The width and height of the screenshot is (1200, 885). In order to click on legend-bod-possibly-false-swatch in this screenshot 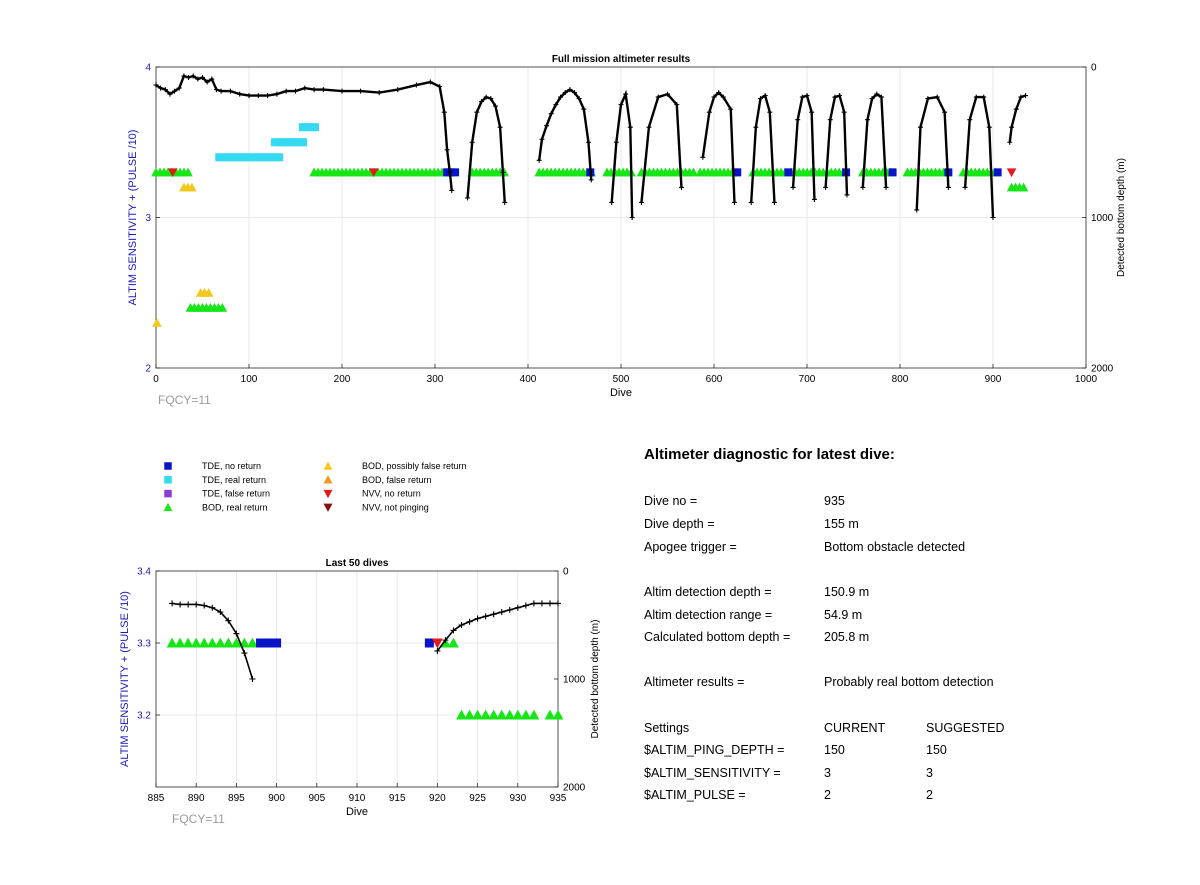, I will do `click(328, 465)`.